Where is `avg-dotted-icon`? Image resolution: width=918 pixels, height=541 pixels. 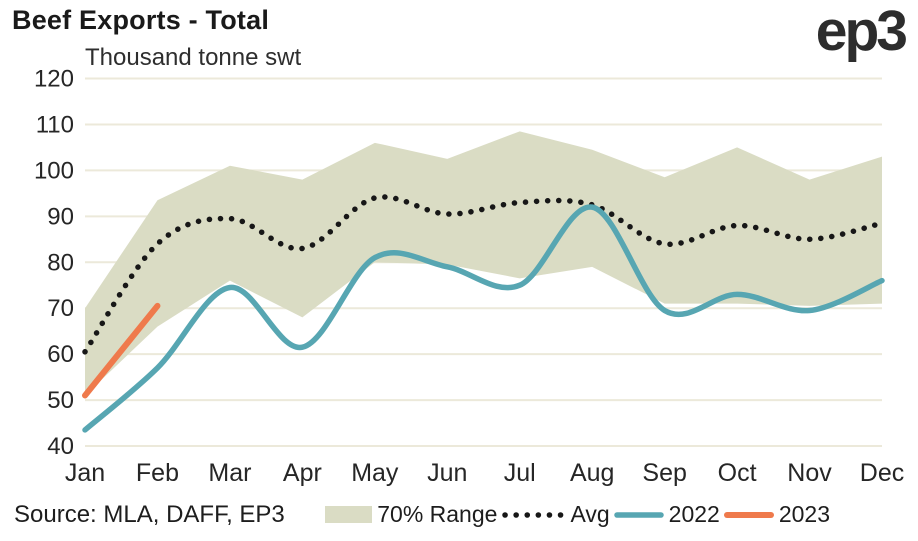
avg-dotted-icon is located at coordinates (534, 514).